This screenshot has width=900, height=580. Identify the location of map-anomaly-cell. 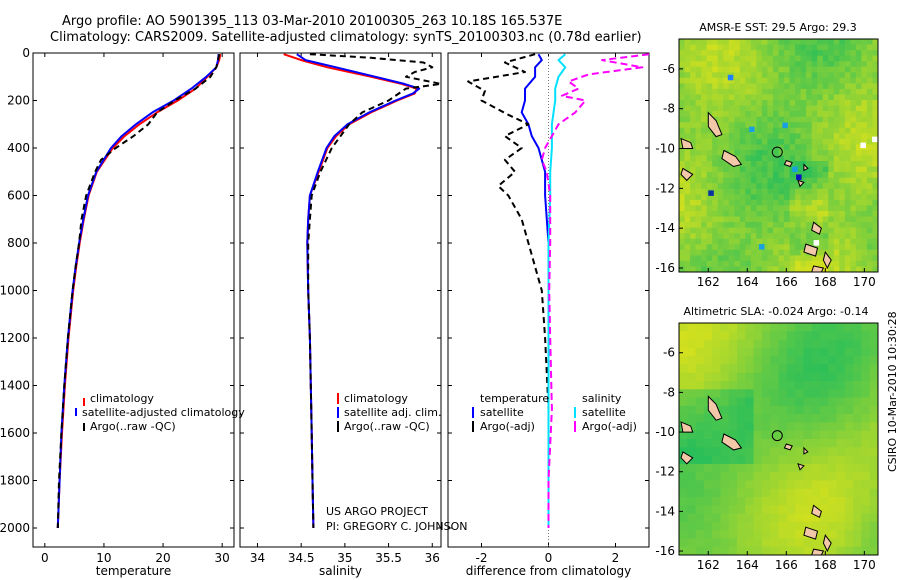
(762, 247).